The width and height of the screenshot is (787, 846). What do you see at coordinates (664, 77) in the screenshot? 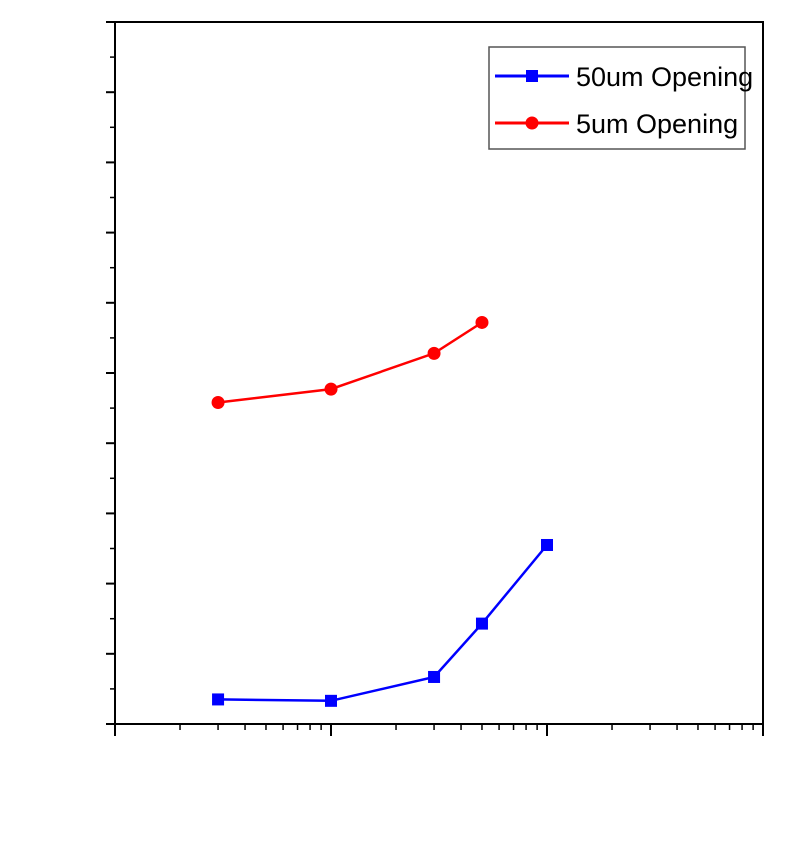
I see `legend-label-50um: 50um Opening` at bounding box center [664, 77].